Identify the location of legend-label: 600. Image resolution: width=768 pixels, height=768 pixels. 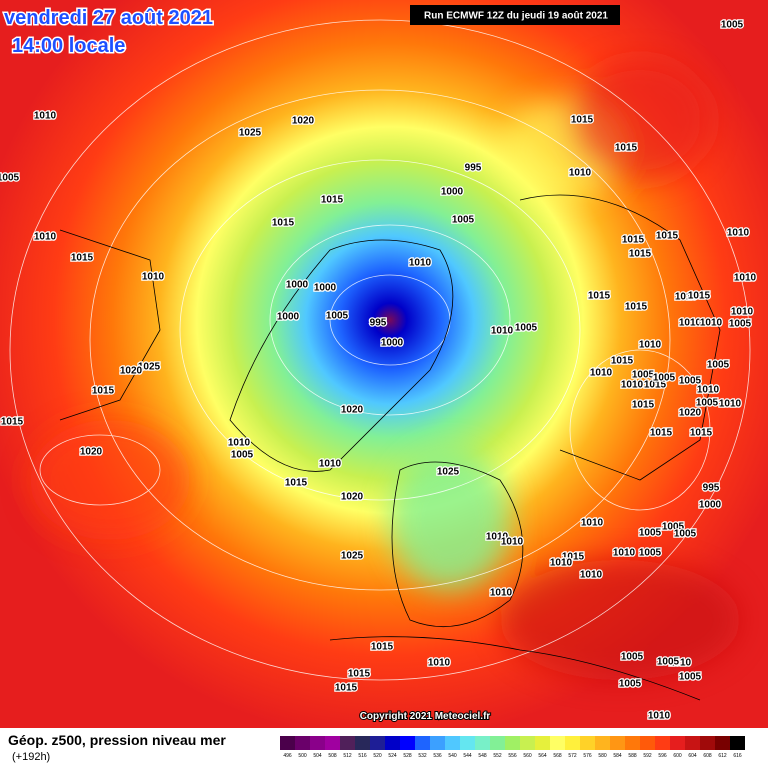
(677, 756).